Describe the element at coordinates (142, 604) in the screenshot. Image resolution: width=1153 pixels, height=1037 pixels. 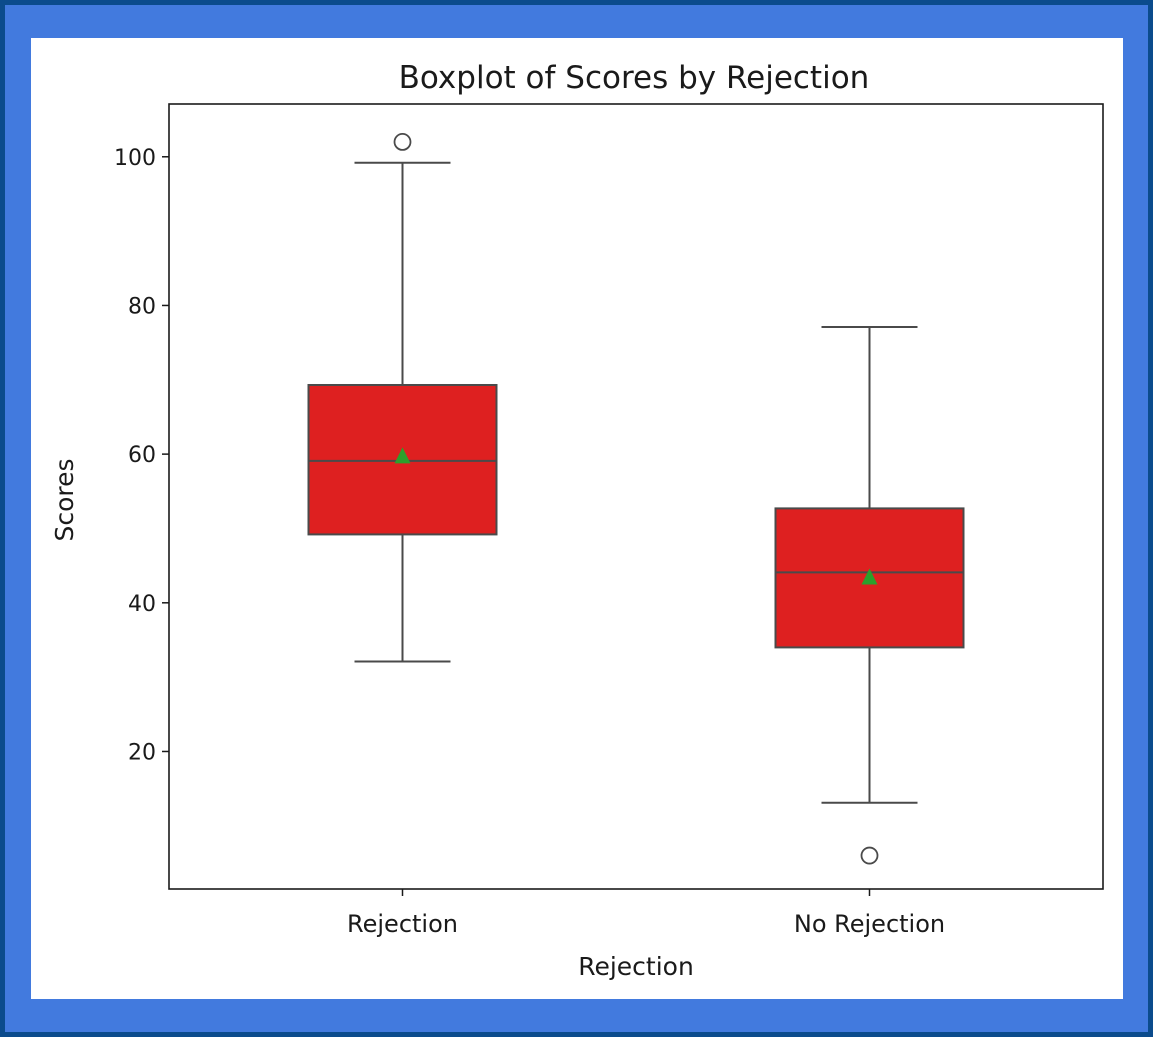
I see `y-tick-label: 40` at that location.